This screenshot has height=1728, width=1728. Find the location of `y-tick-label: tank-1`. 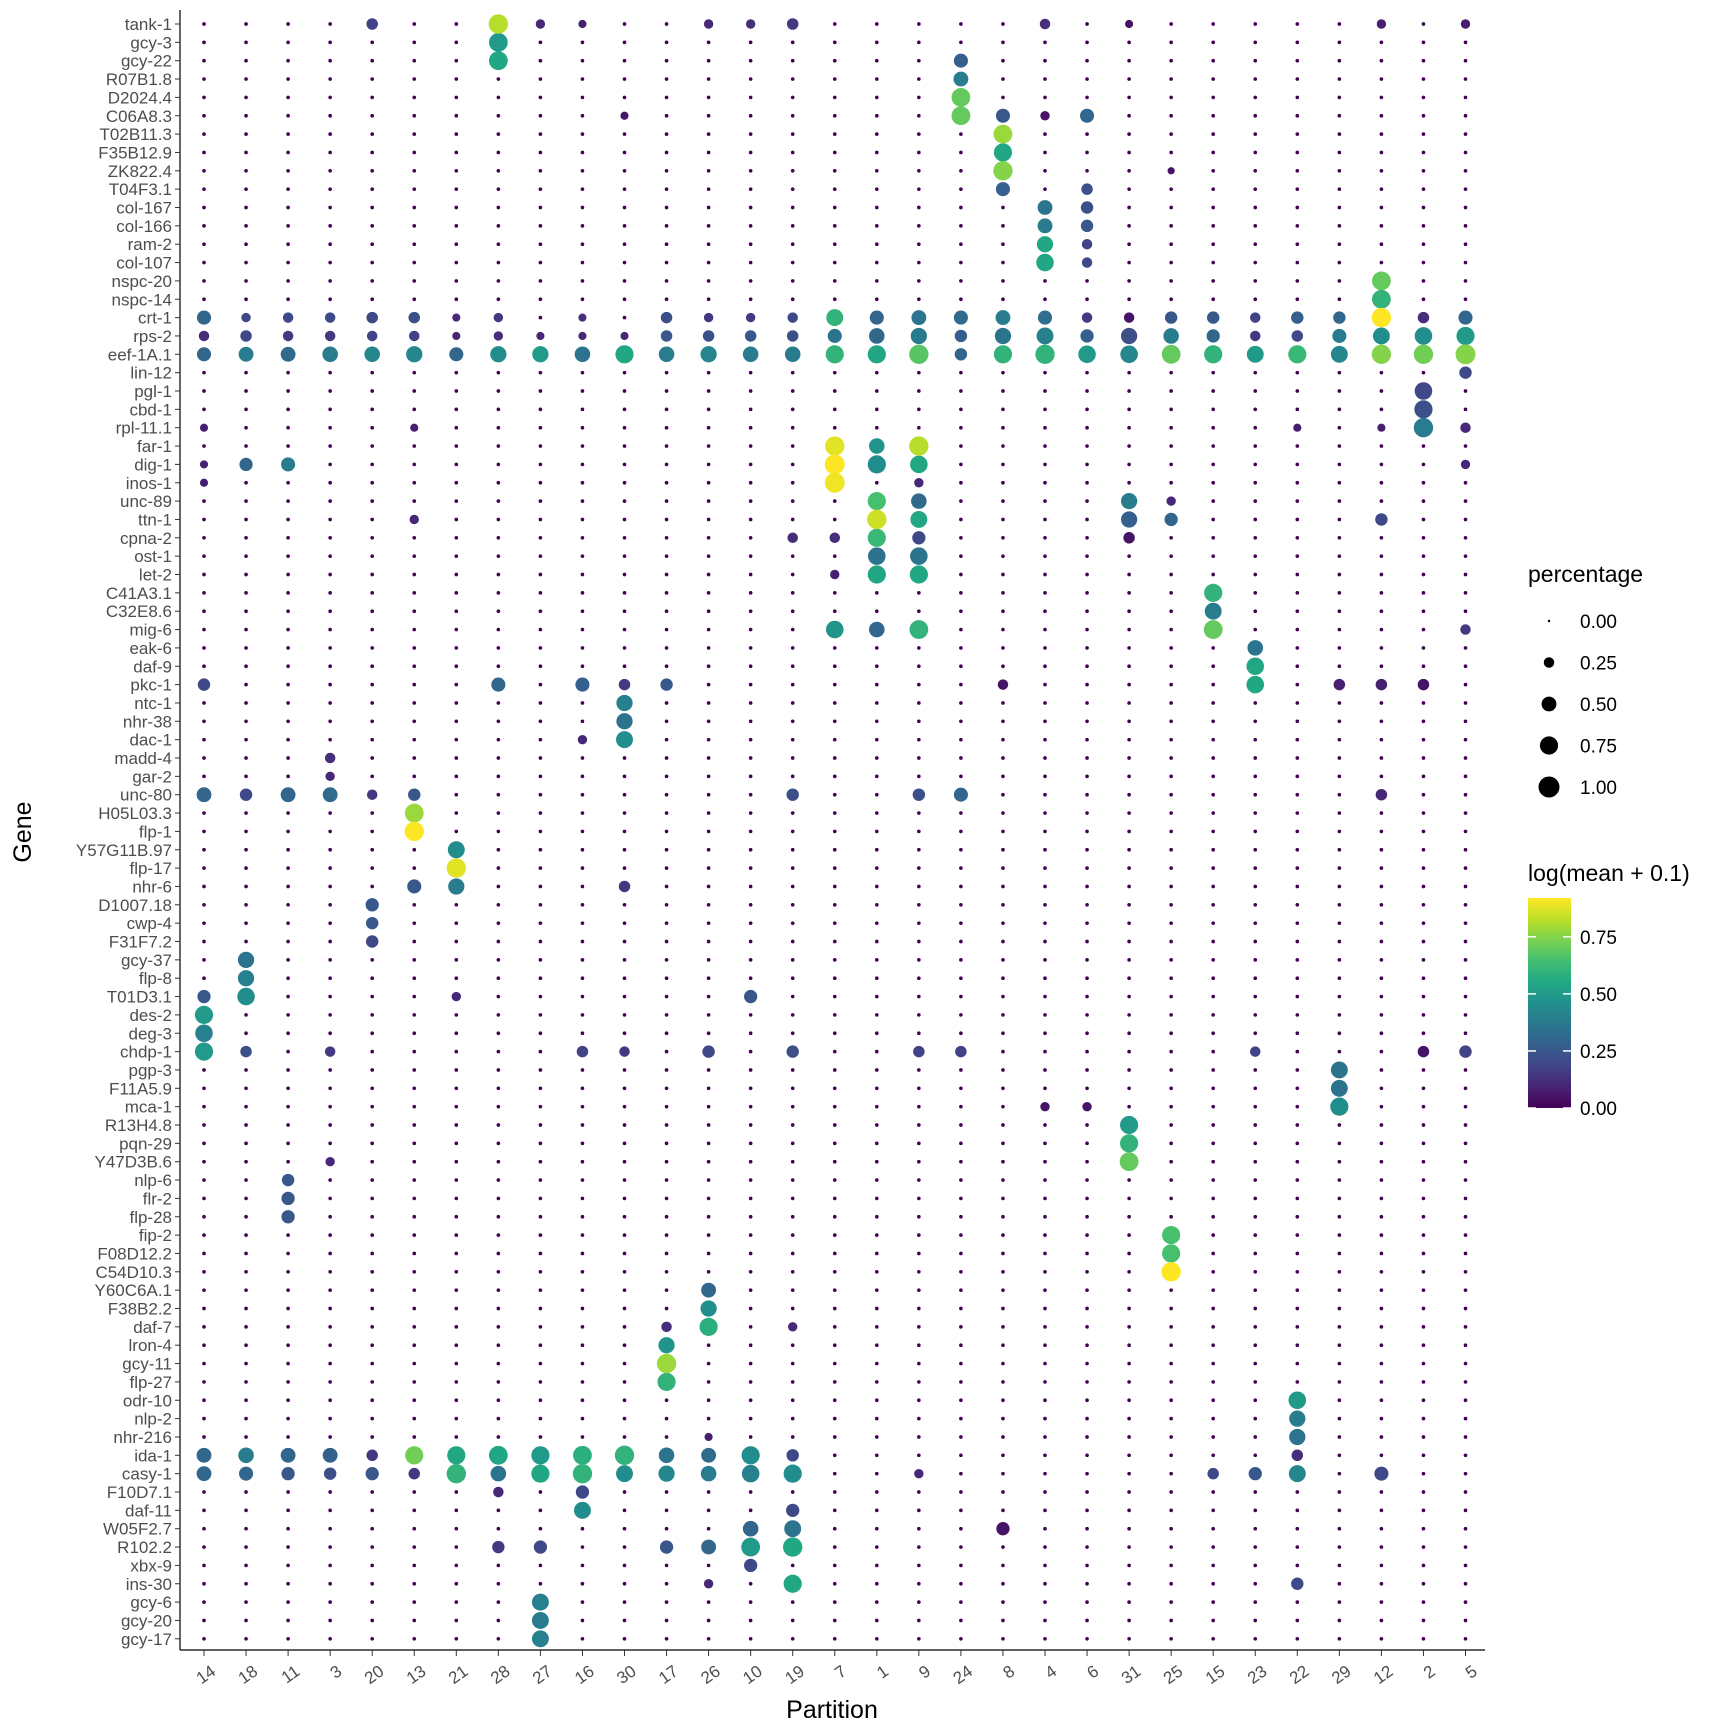

y-tick-label: tank-1 is located at coordinates (148, 24).